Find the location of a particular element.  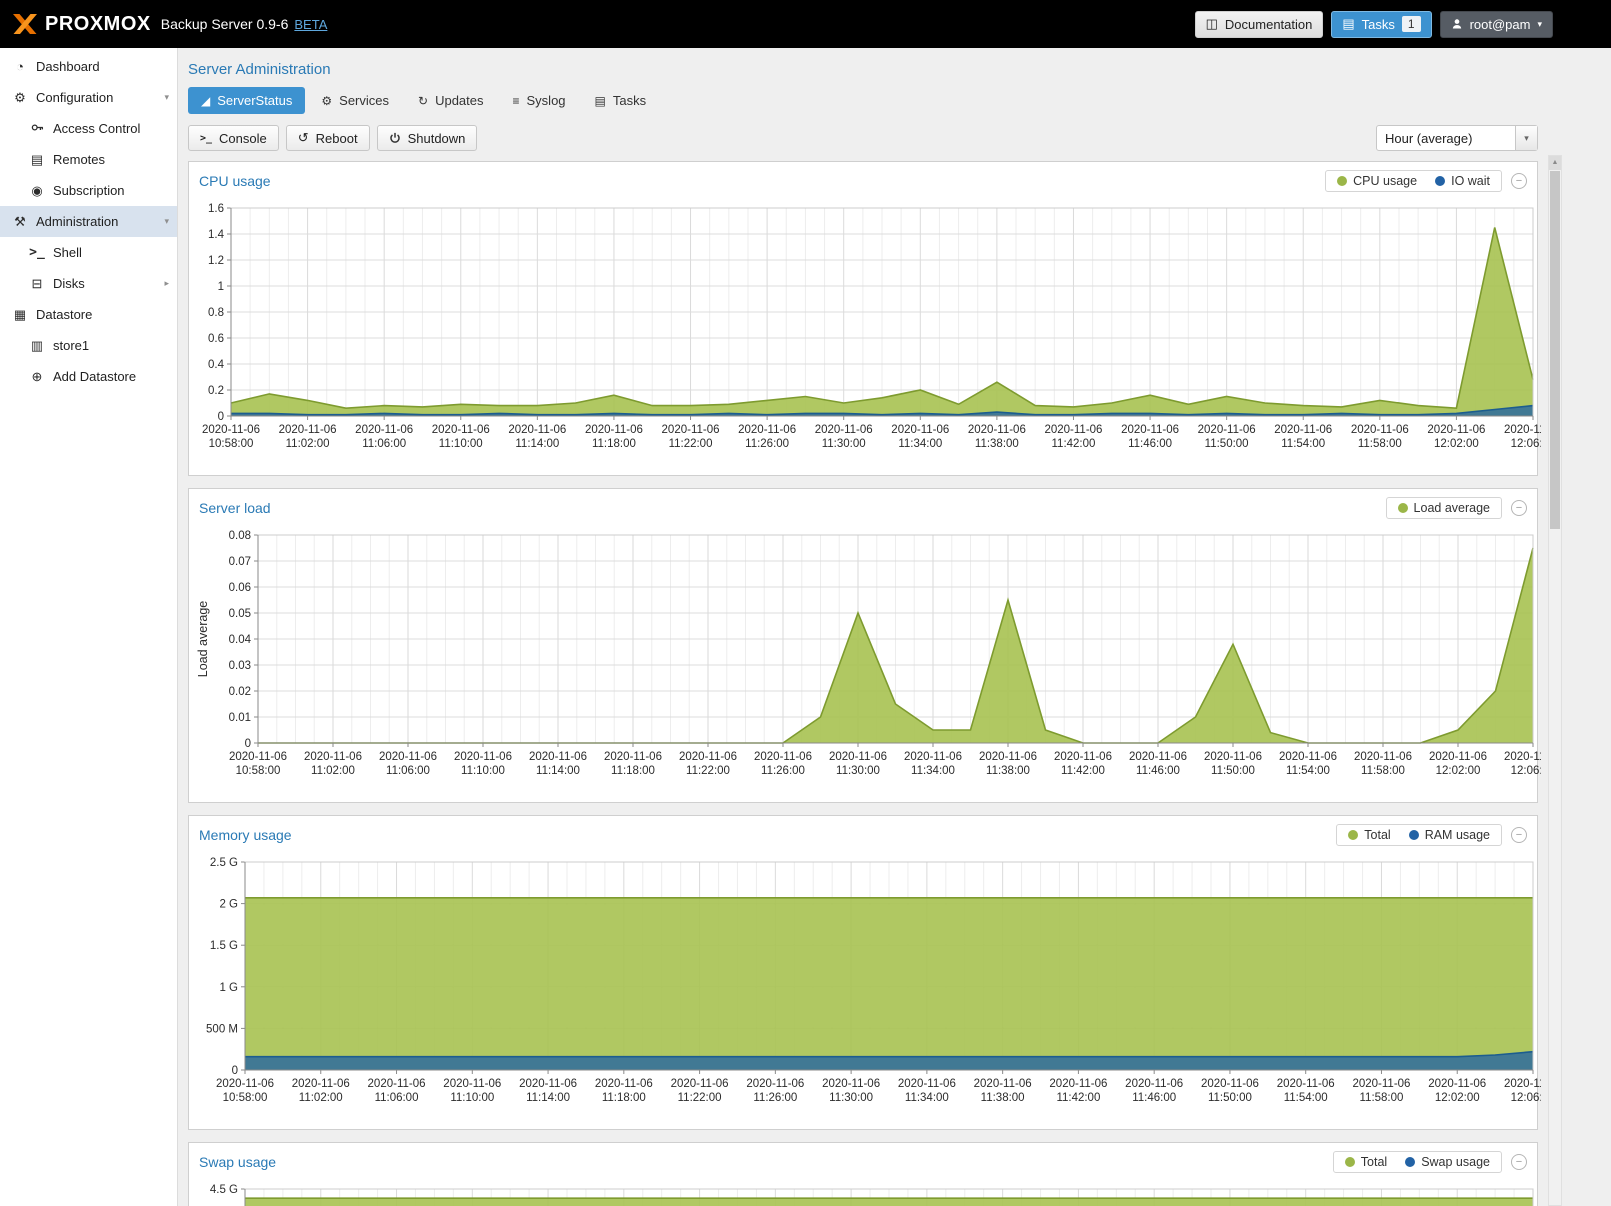

sidebar-item-shell: >_ Shell is located at coordinates (55, 252).